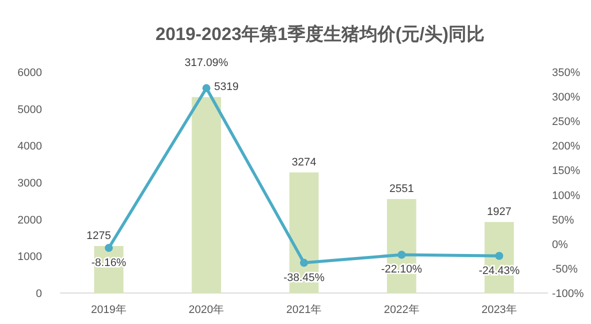 The width and height of the screenshot is (591, 324). I want to click on y2-tick-label: 300%, so click(566, 98).